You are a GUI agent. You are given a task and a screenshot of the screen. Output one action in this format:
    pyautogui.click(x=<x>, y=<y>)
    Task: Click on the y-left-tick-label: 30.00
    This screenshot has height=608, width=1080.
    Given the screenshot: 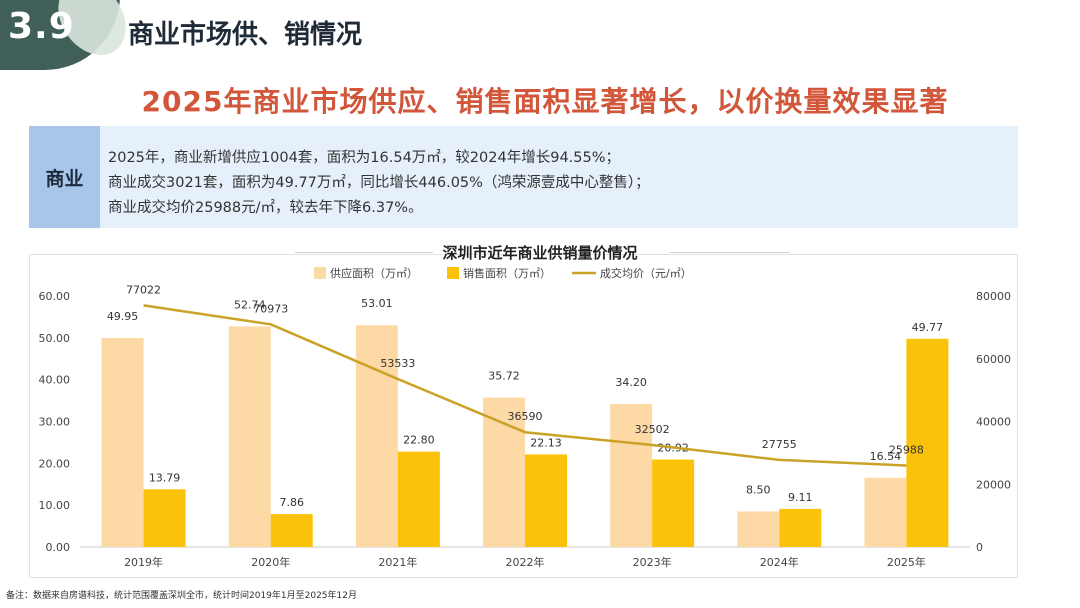 What is the action you would take?
    pyautogui.click(x=55, y=422)
    